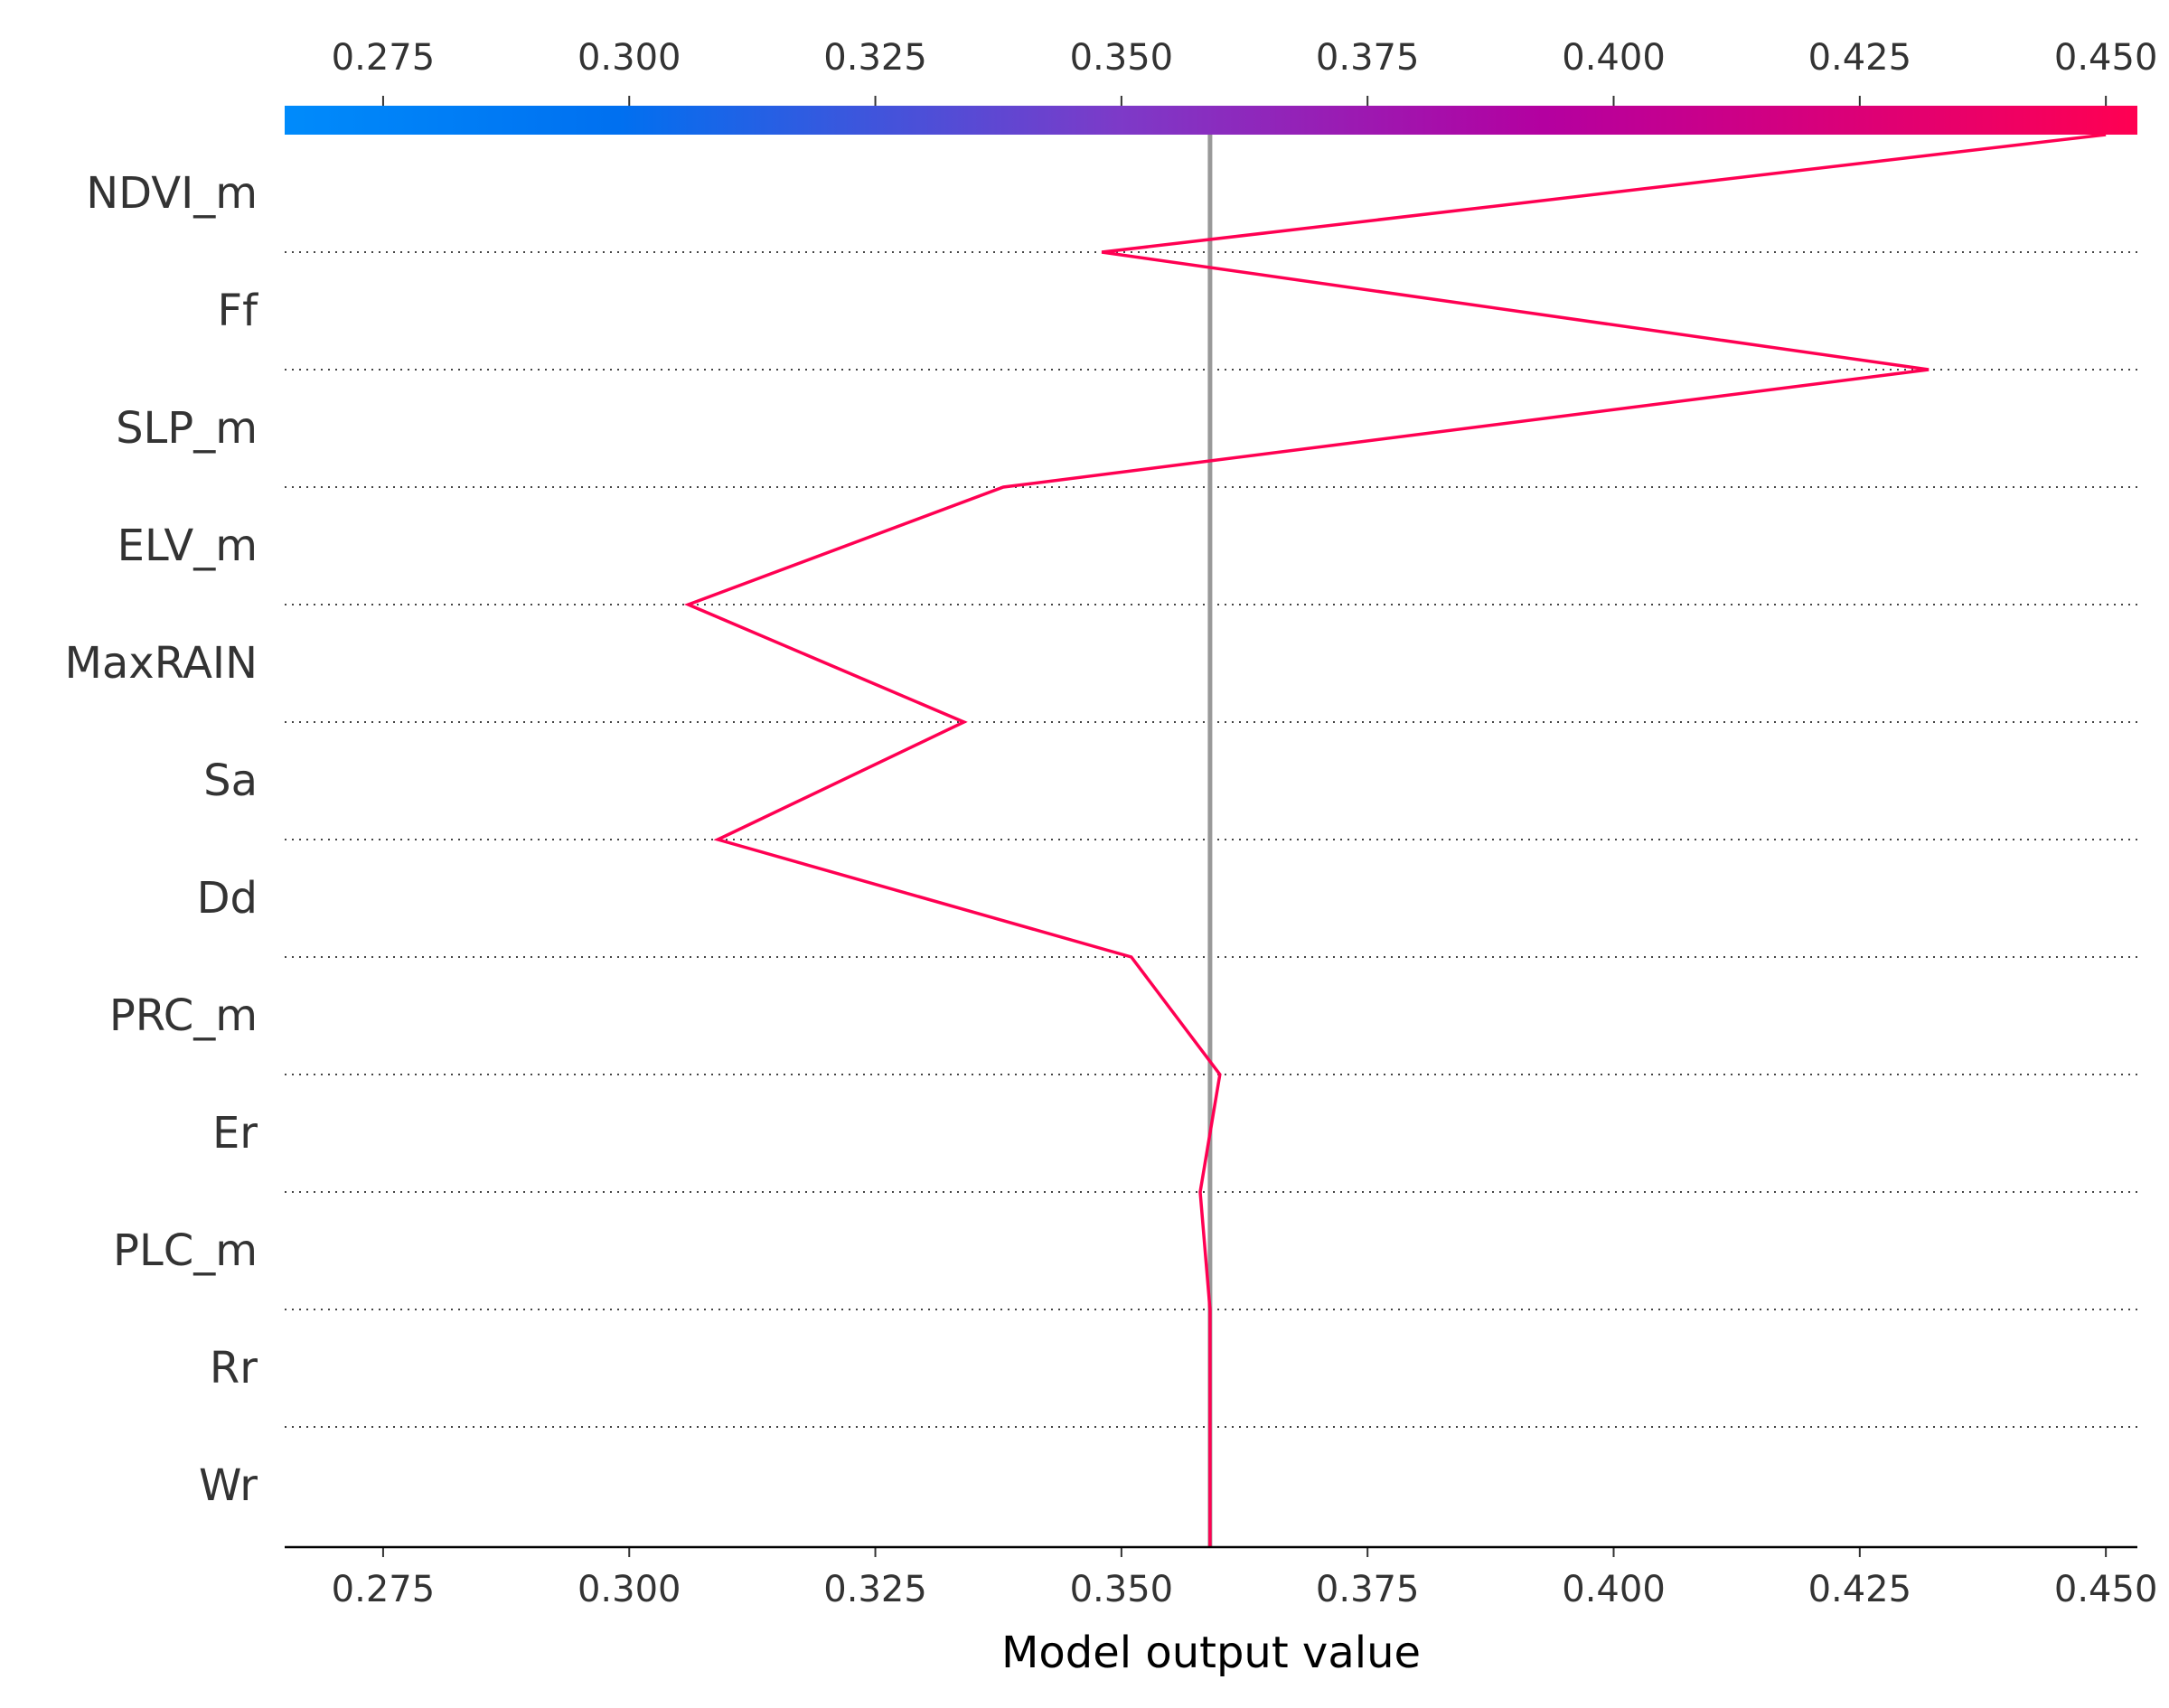 The height and width of the screenshot is (1708, 2169). Describe the element at coordinates (234, 1368) in the screenshot. I see `feature-label: Rr` at that location.